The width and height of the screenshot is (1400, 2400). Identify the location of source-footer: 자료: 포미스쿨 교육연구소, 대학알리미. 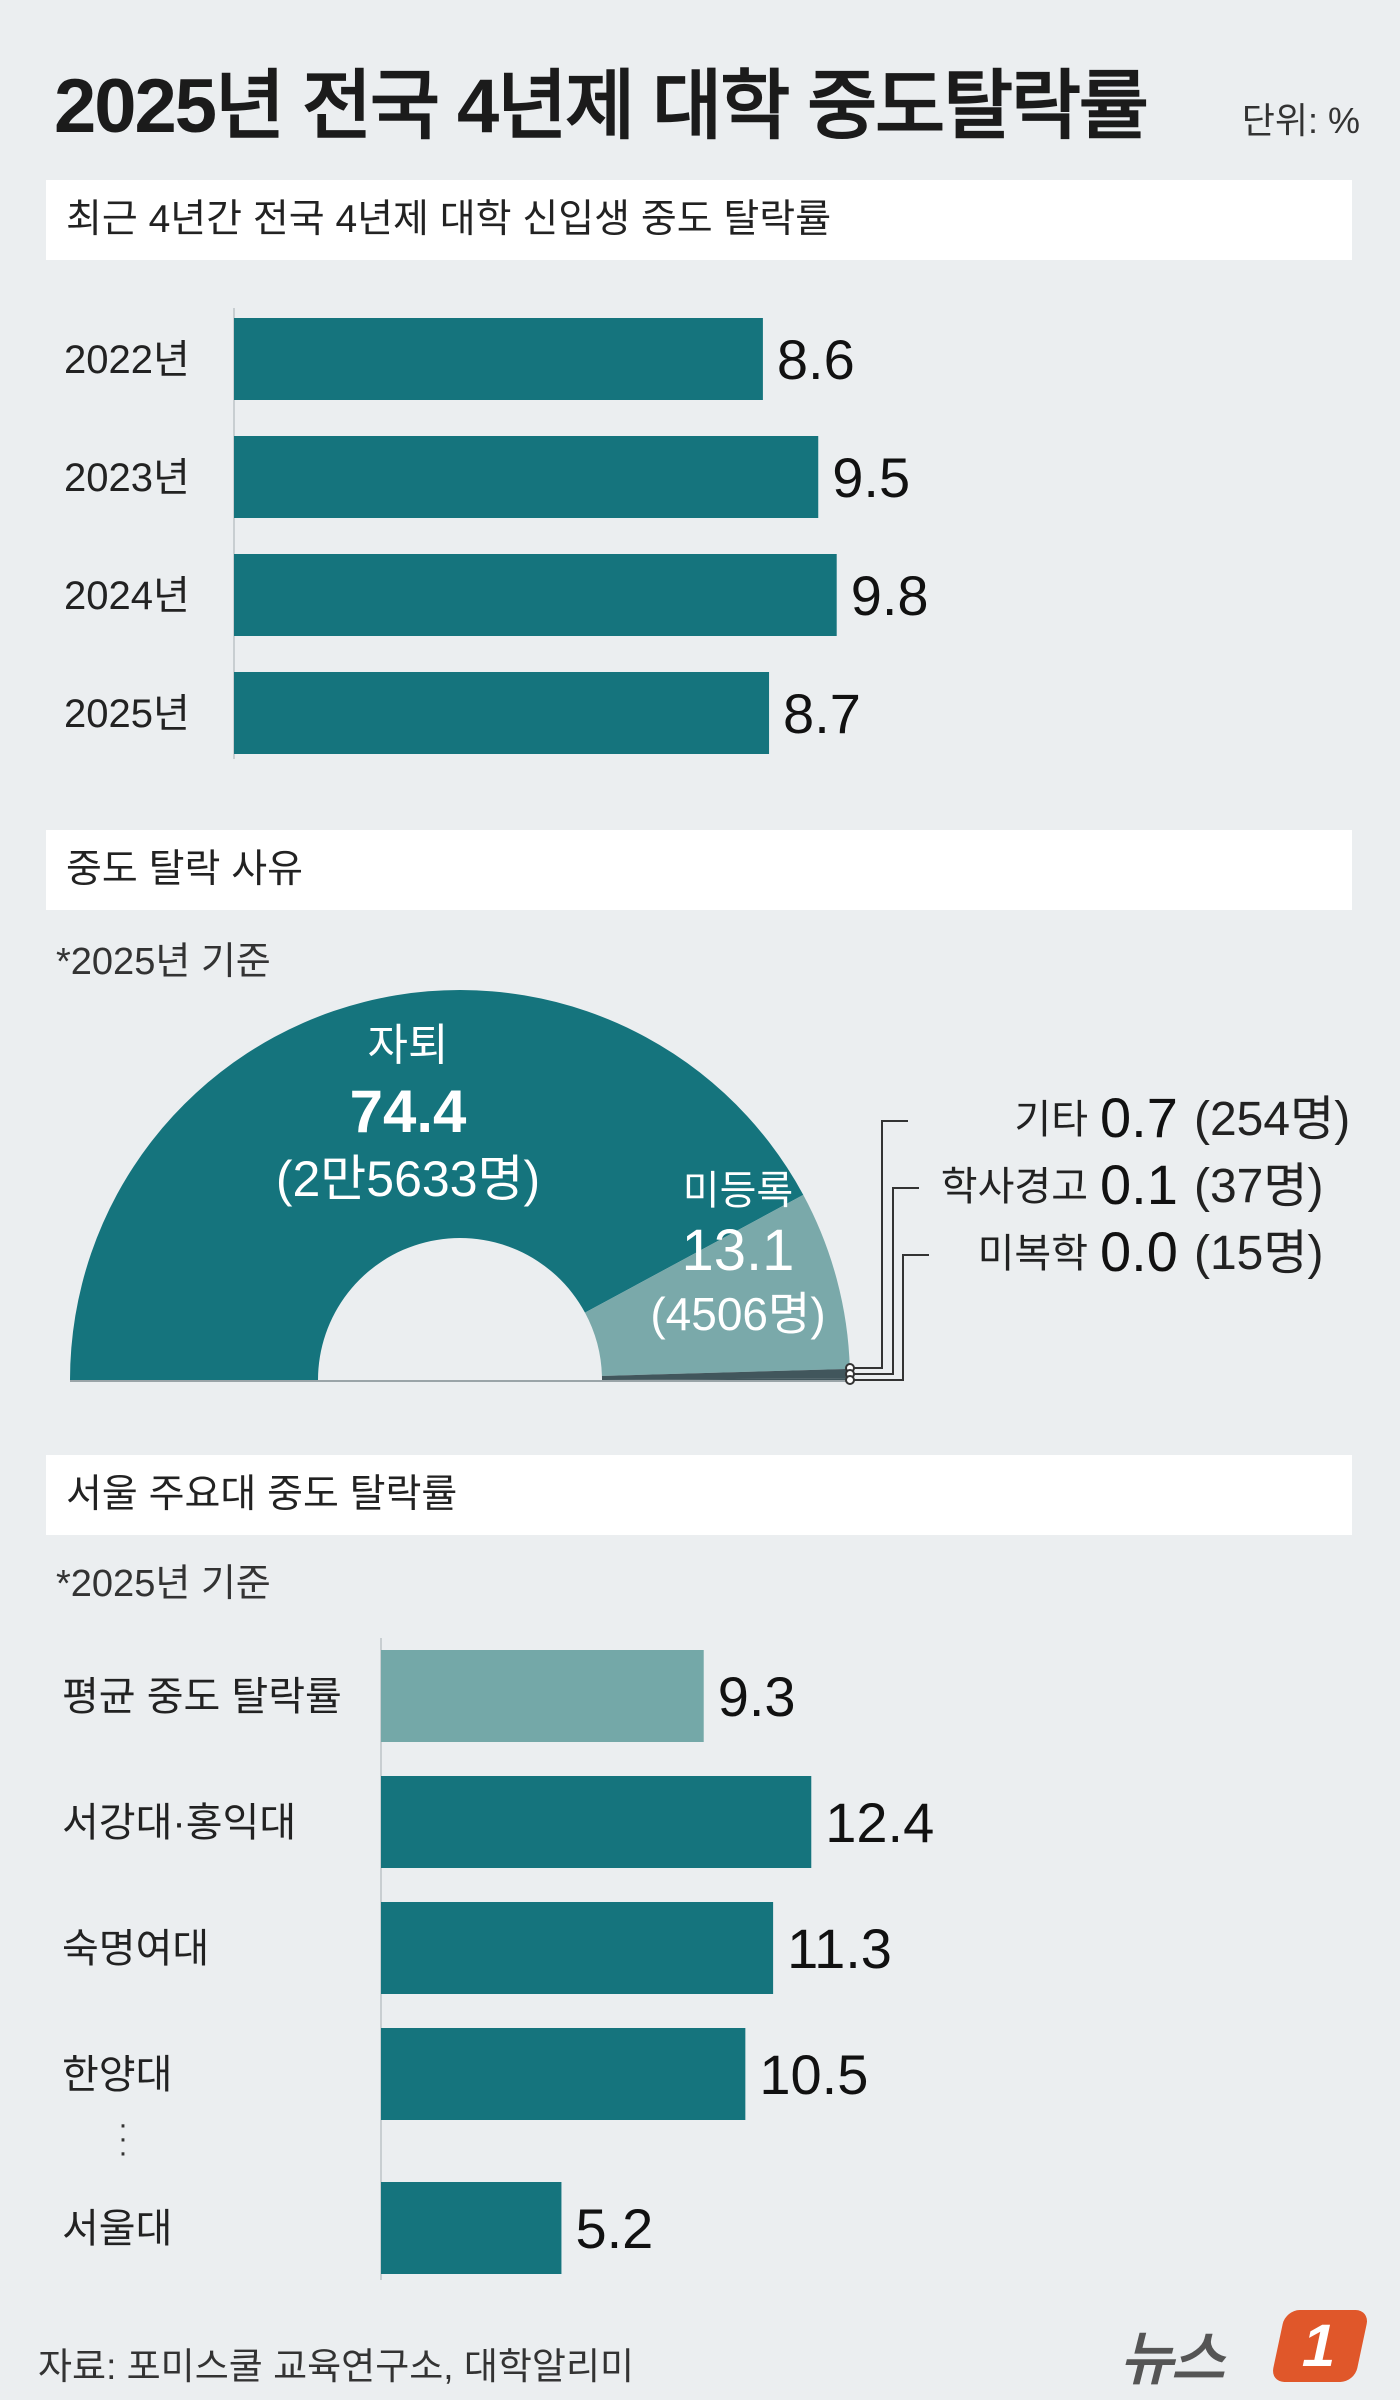
(336, 2366).